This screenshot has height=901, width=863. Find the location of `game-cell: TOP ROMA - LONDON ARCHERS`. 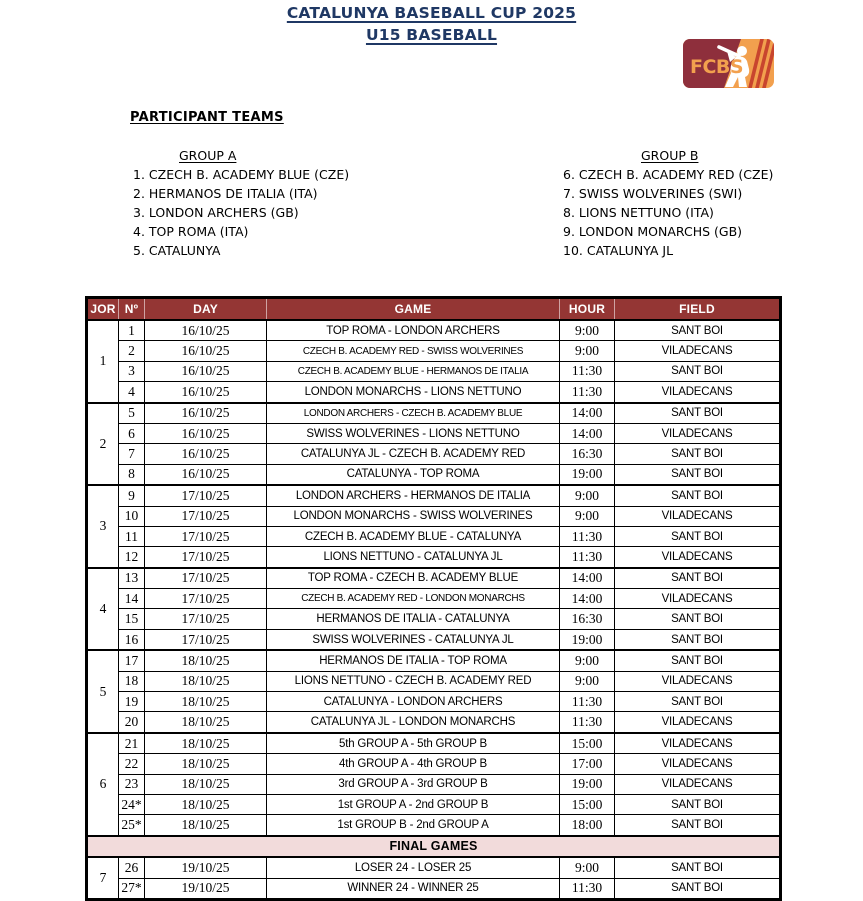

game-cell: TOP ROMA - LONDON ARCHERS is located at coordinates (413, 330).